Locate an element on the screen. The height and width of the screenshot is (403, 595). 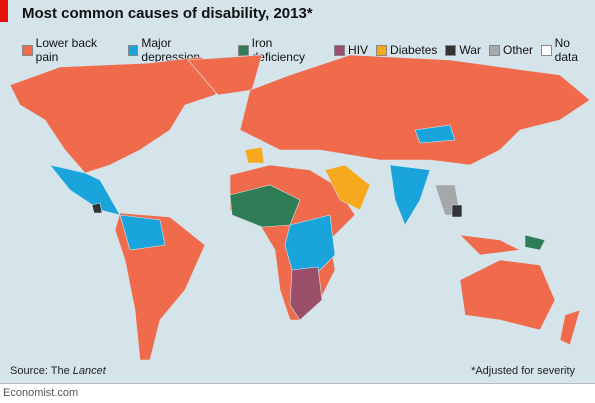
legend-label: No data is located at coordinates (566, 50).